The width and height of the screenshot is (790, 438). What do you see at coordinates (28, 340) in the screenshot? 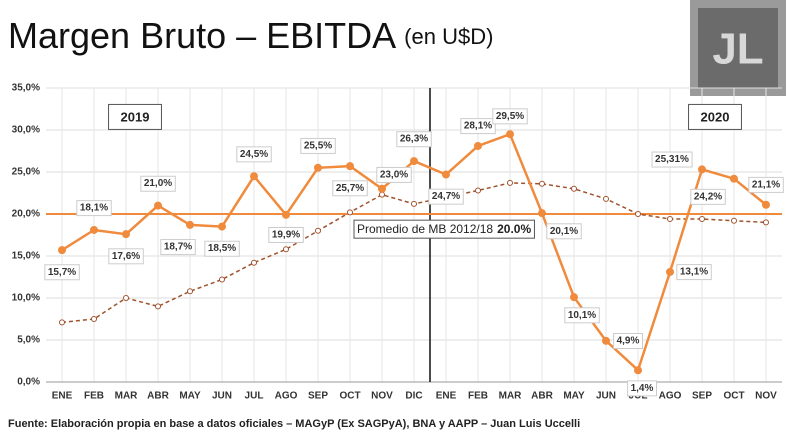
I see `y-tick-label: 5,0%` at bounding box center [28, 340].